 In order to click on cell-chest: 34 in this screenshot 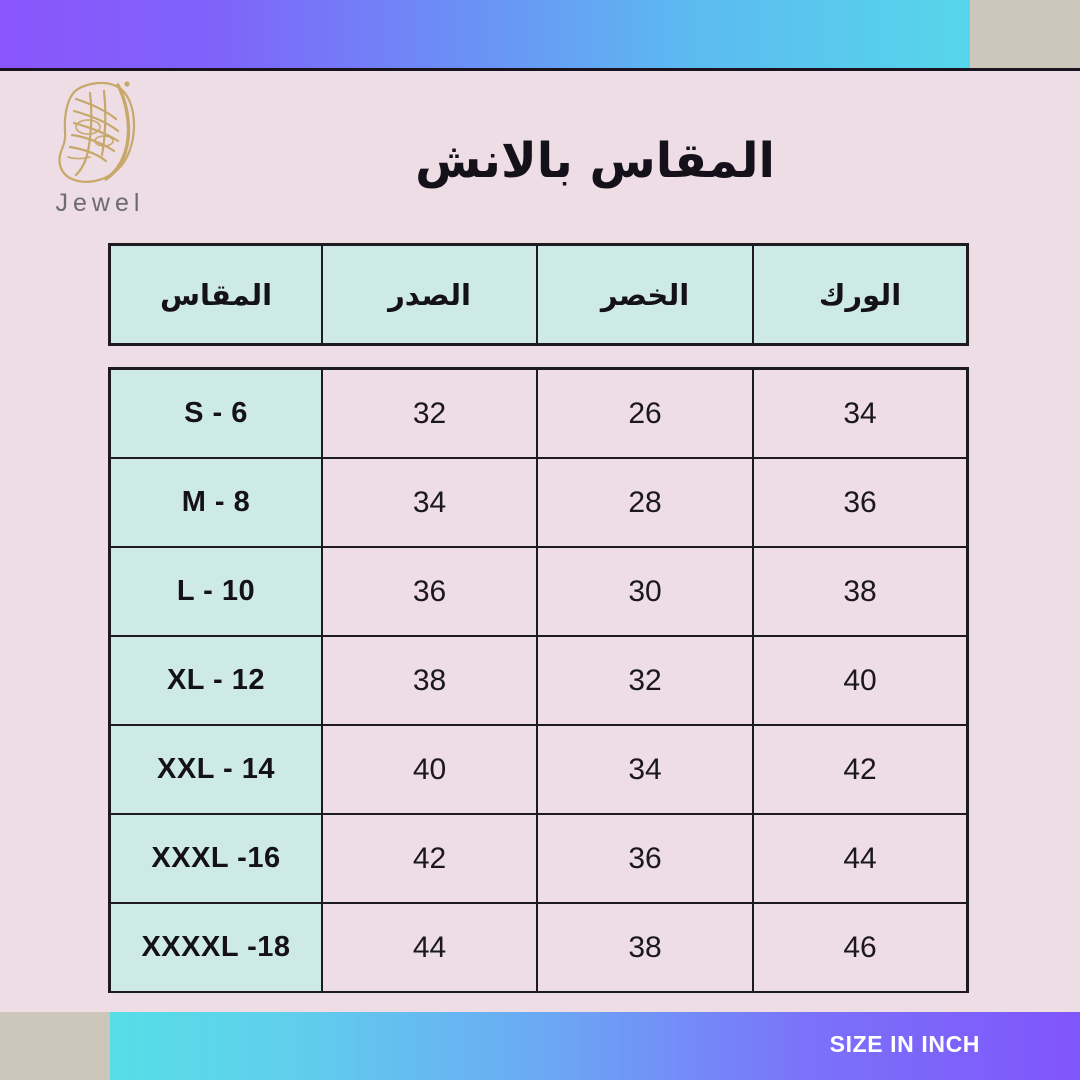, I will do `click(430, 503)`.